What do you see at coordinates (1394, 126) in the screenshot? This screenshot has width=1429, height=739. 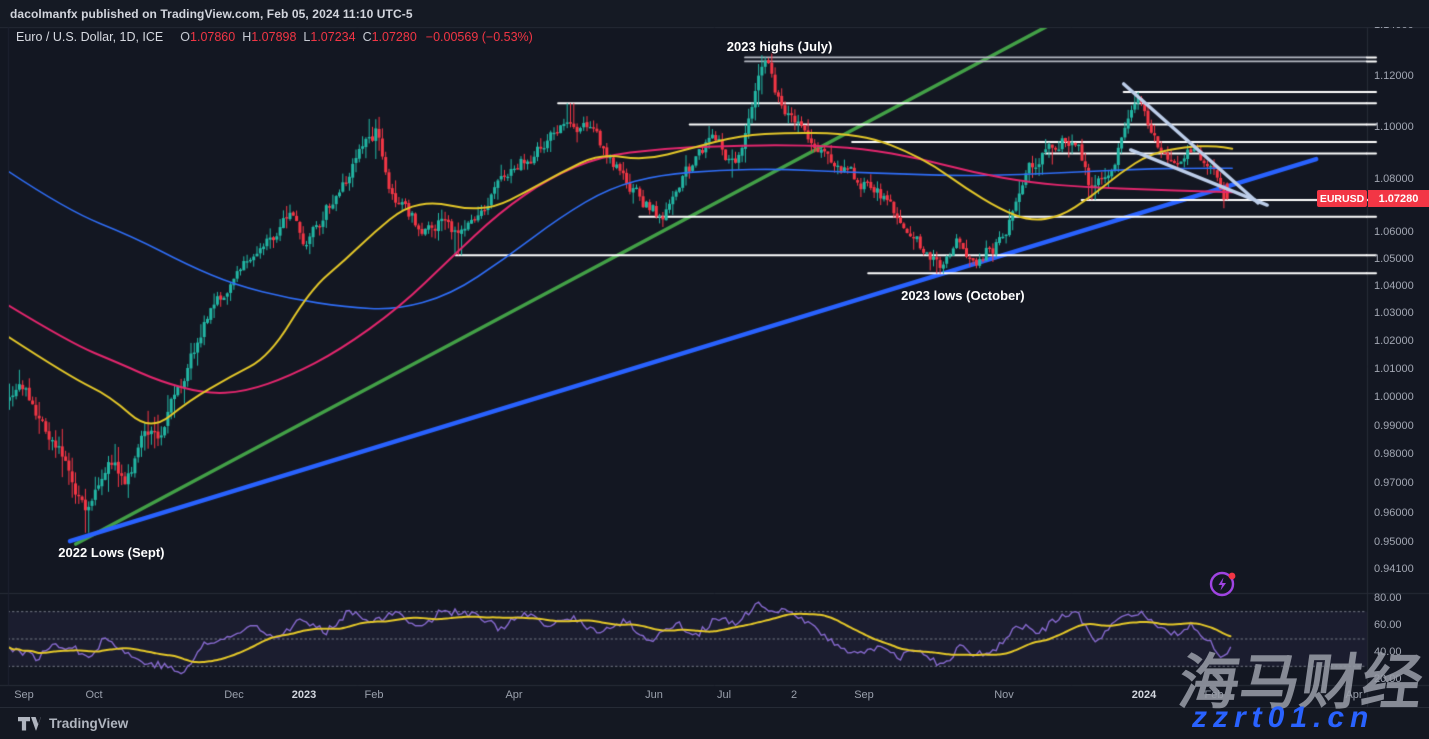 I see `price-axis-label: 1.10000` at bounding box center [1394, 126].